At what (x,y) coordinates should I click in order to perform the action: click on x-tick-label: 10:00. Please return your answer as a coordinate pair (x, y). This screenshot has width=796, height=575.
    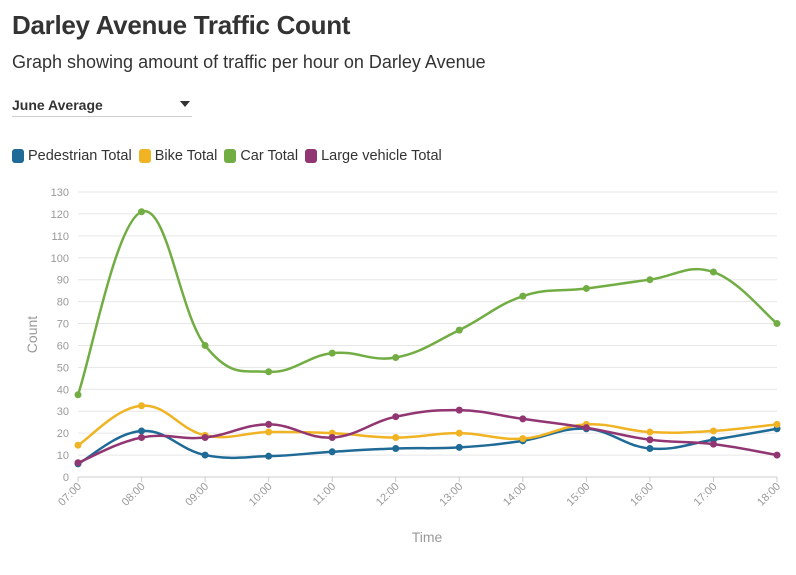
    Looking at the image, I should click on (261, 495).